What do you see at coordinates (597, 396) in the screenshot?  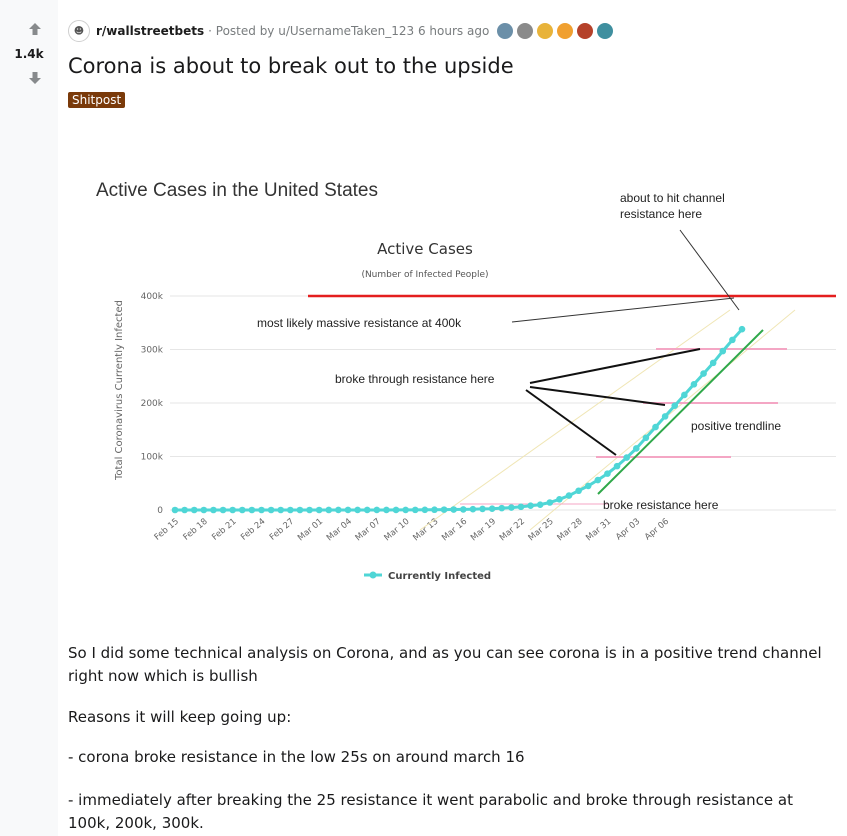 I see `arrow-broke-200k` at bounding box center [597, 396].